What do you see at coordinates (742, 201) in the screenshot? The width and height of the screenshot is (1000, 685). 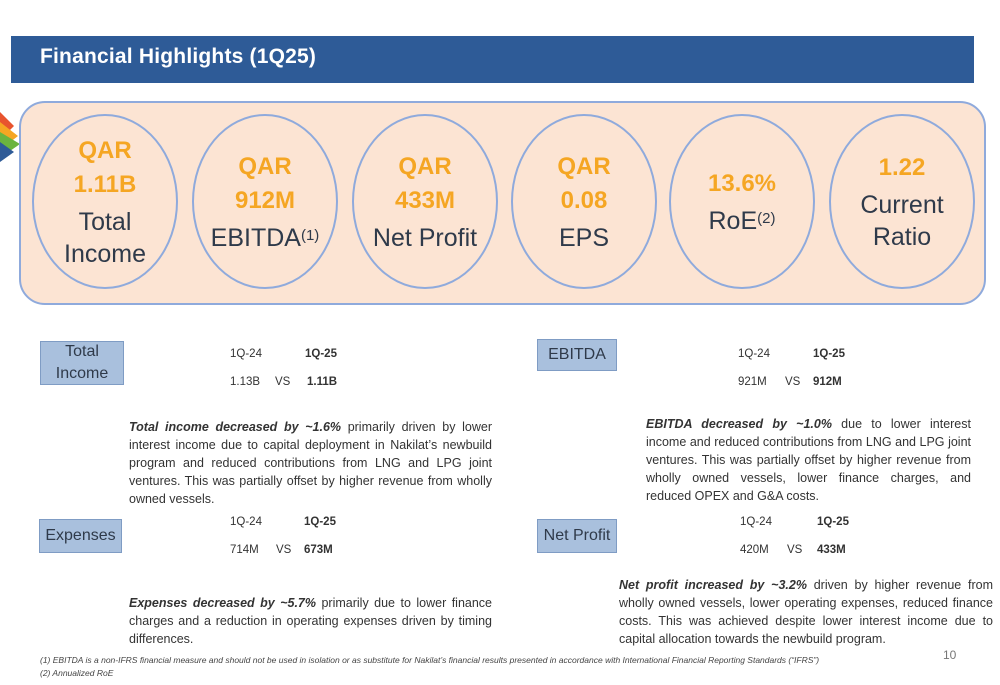 I see `kpi-roe: 13.6% RoE(2)` at bounding box center [742, 201].